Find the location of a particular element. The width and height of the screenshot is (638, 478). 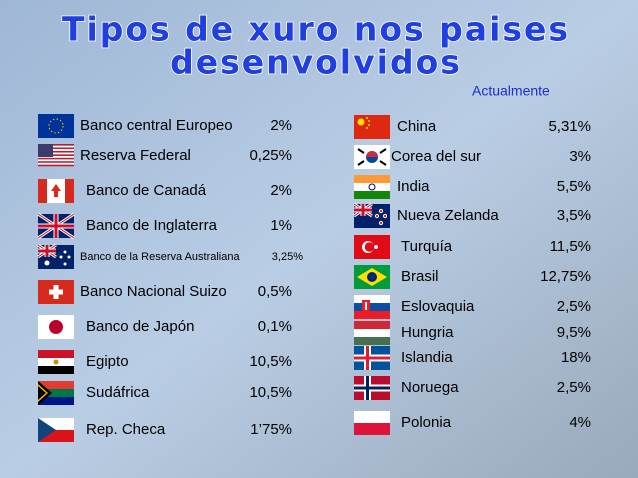

subtitle: Actualmente is located at coordinates (511, 91).